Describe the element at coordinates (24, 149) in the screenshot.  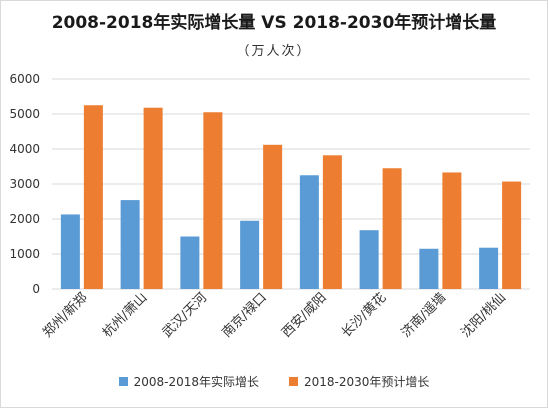
I see `y-tick-label: 4000` at that location.